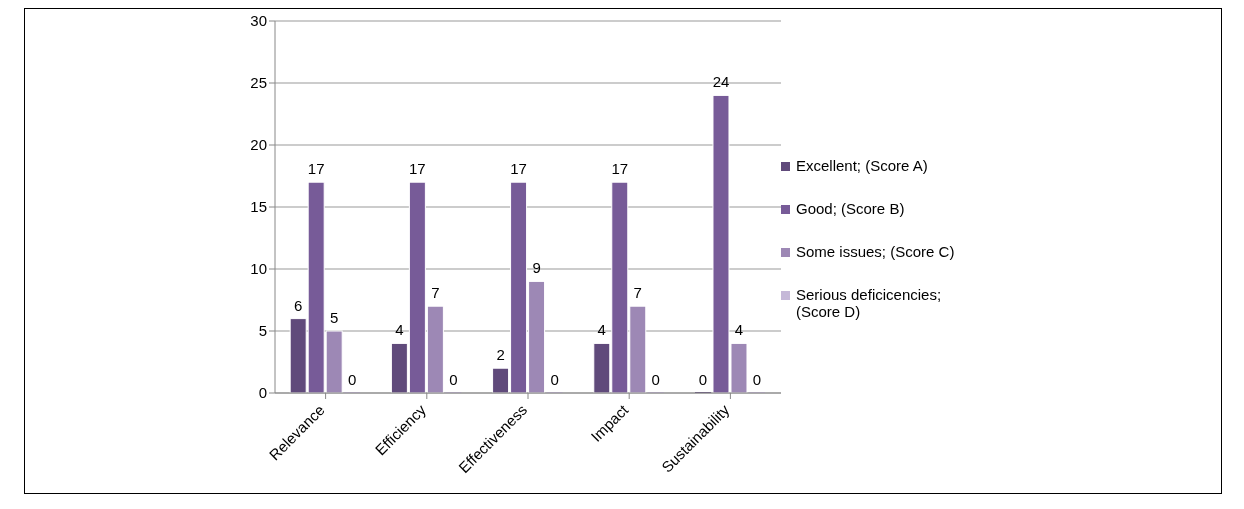  I want to click on y-tick-label: 20, so click(258, 145).